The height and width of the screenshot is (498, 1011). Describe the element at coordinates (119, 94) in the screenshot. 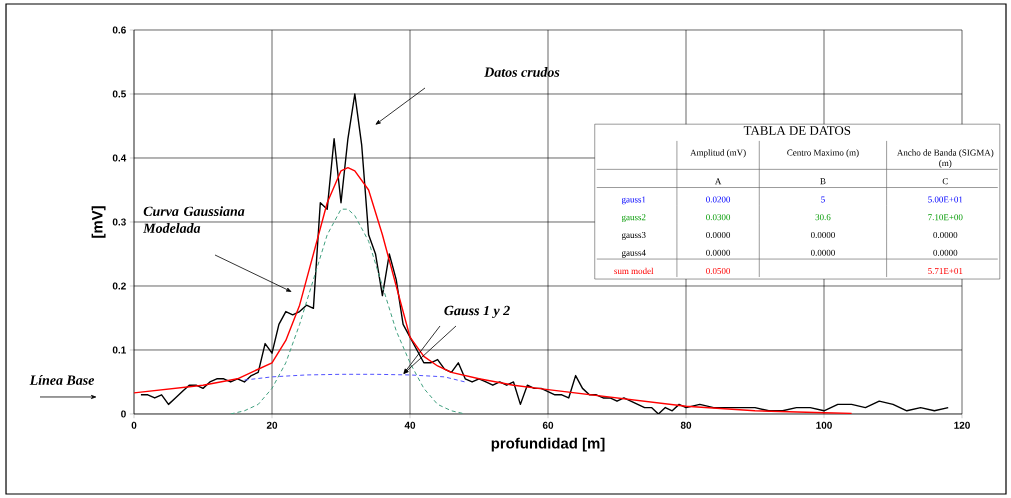

I see `y-tick-label: 0.5` at that location.